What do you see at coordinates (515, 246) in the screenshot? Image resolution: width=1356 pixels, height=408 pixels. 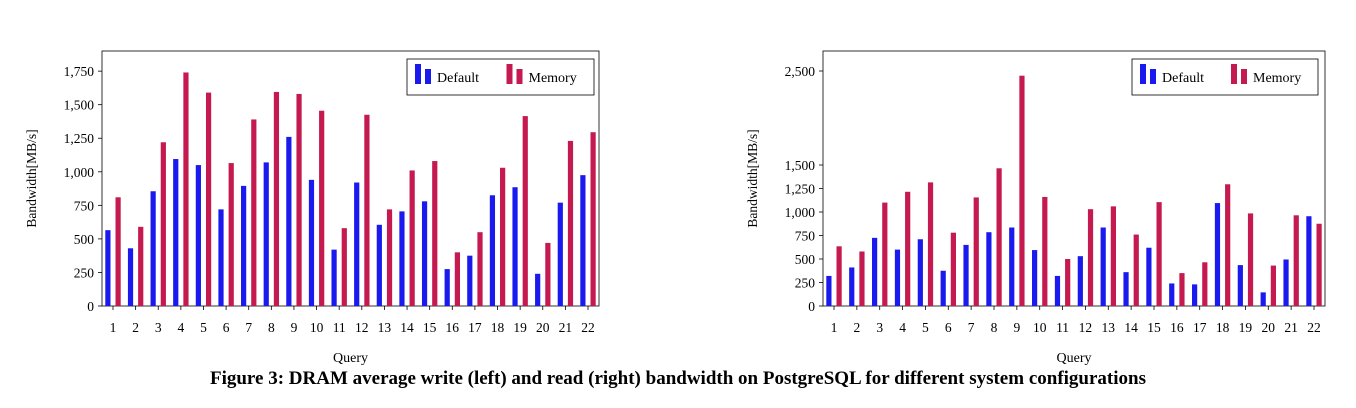 I see `bar-default-q19` at bounding box center [515, 246].